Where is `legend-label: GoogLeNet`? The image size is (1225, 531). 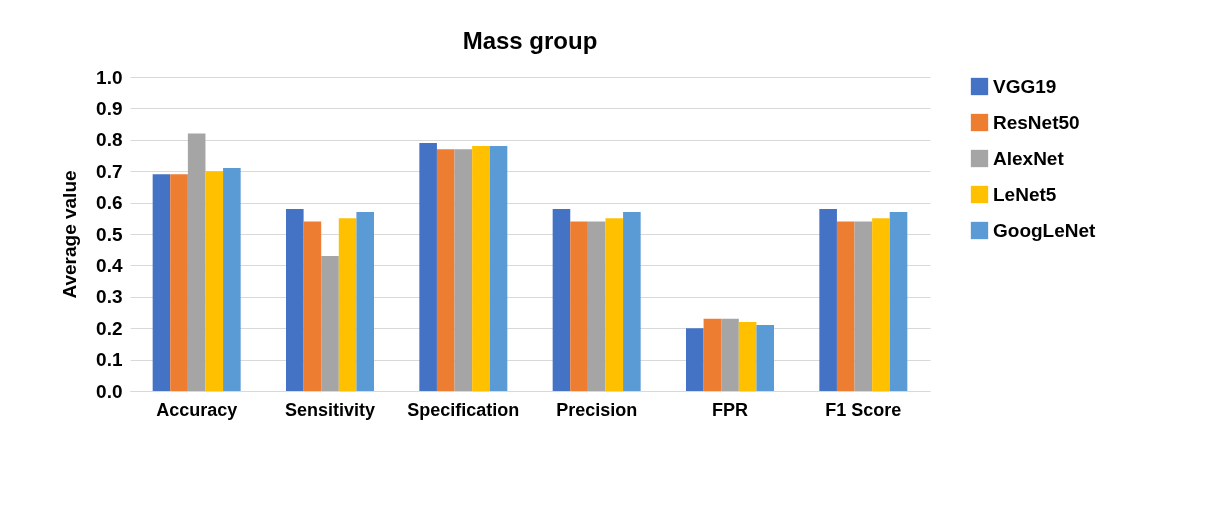
legend-label: GoogLeNet is located at coordinates (1045, 230).